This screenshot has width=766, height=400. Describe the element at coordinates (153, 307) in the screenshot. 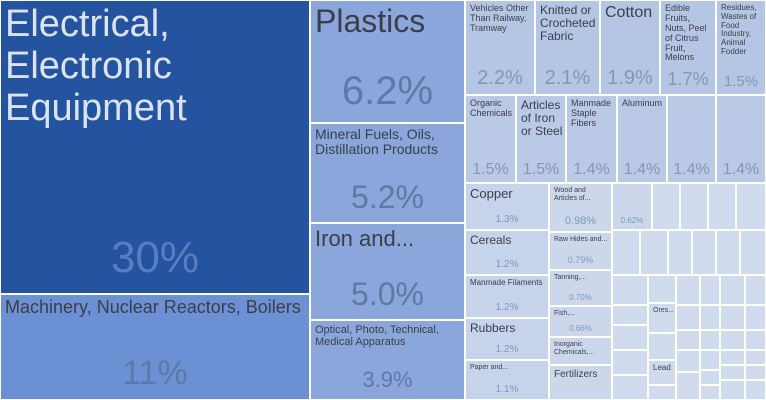

I see `tile-label: Machinery, Nuclear Reactors, Boilers` at that location.